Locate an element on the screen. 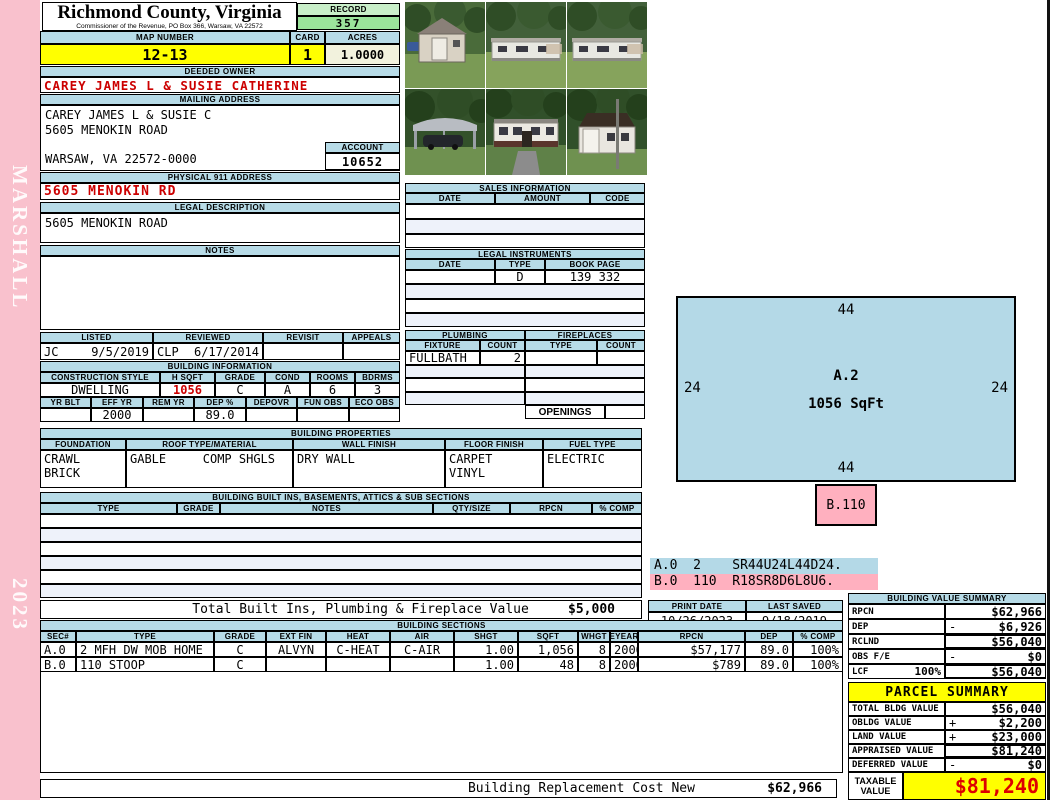 The image size is (1050, 800). ps-label: TOTAL BLDG VALUE is located at coordinates (896, 709).